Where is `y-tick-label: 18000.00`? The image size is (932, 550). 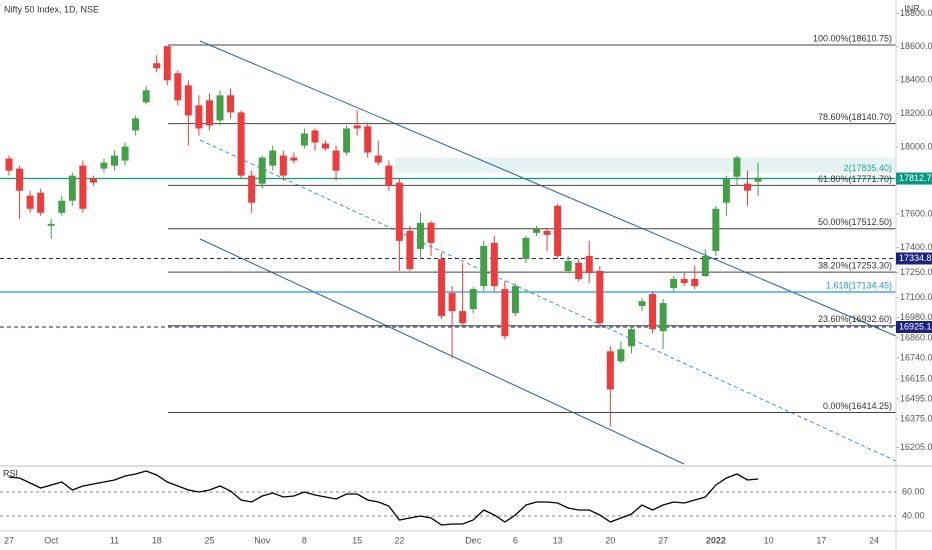 y-tick-label: 18000.00 is located at coordinates (916, 147).